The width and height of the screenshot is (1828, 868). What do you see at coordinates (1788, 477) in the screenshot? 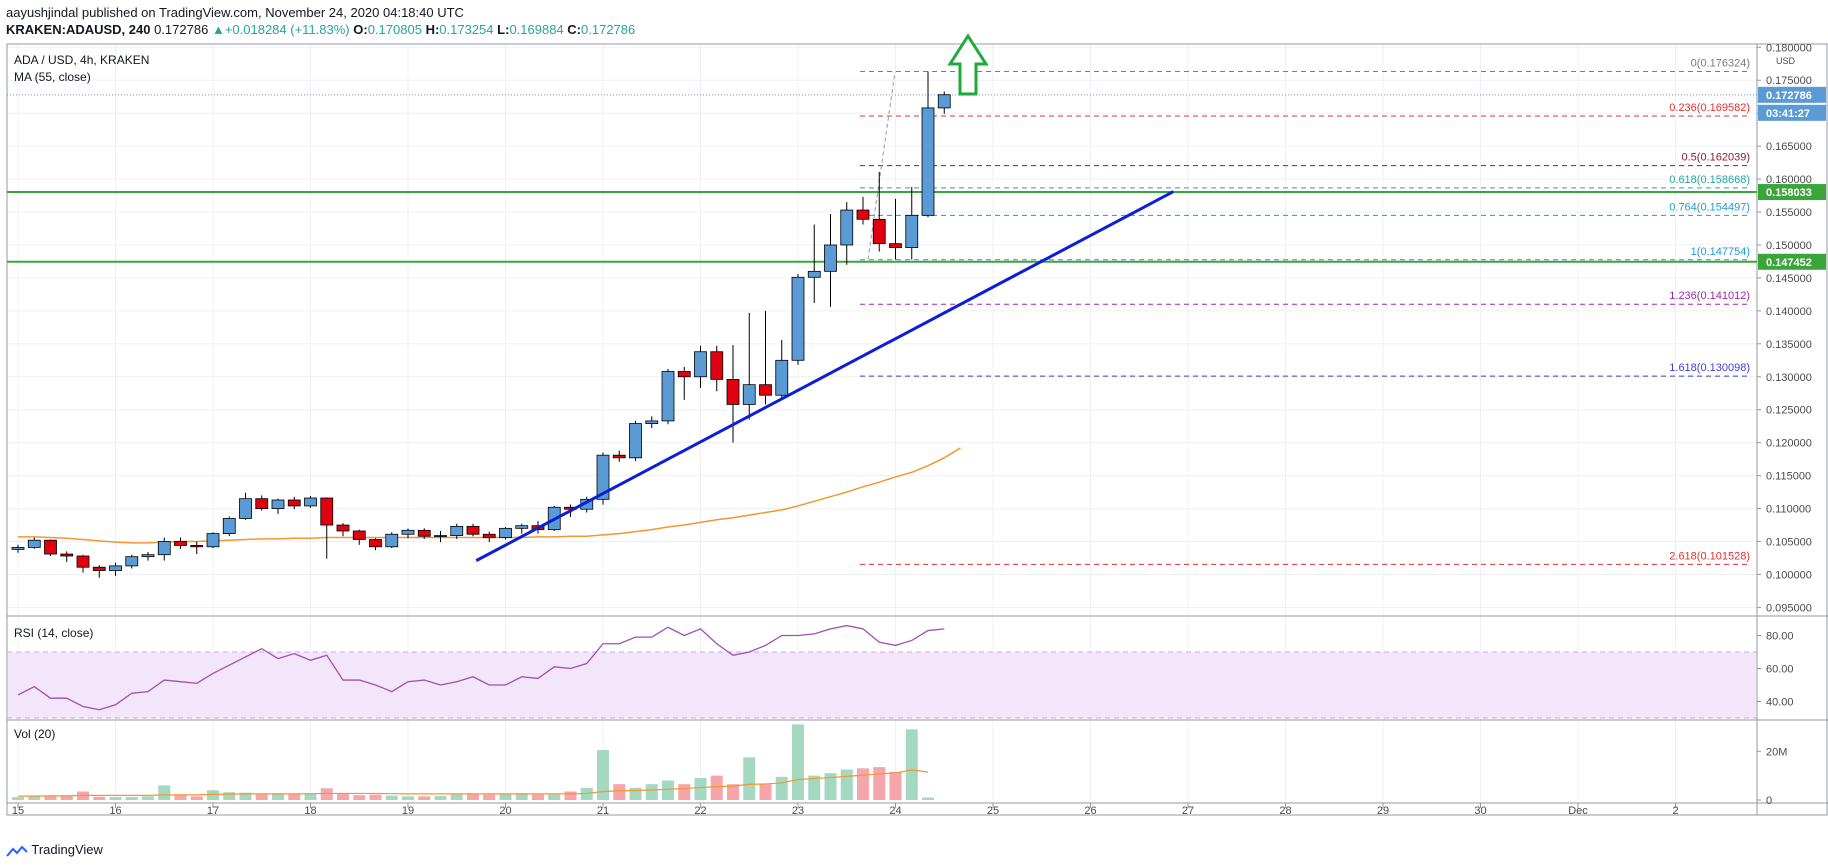
I see `price-tick-label: 0.115000` at bounding box center [1788, 477].